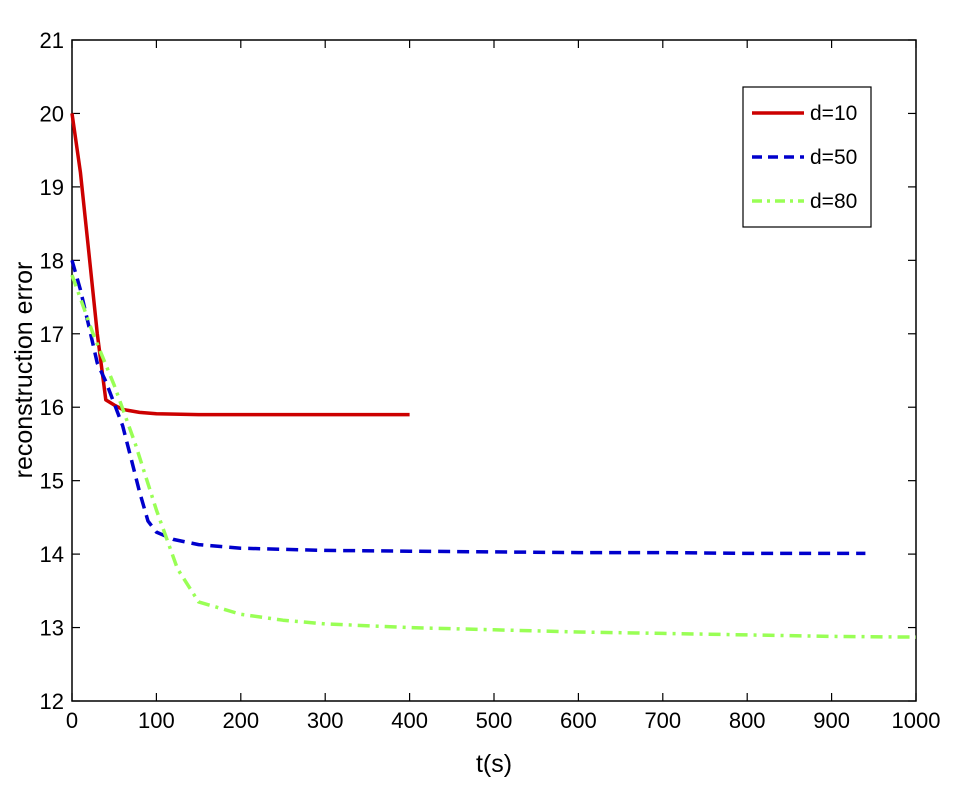 The width and height of the screenshot is (958, 790). Describe the element at coordinates (52, 481) in the screenshot. I see `y-tick-label: 15` at that location.